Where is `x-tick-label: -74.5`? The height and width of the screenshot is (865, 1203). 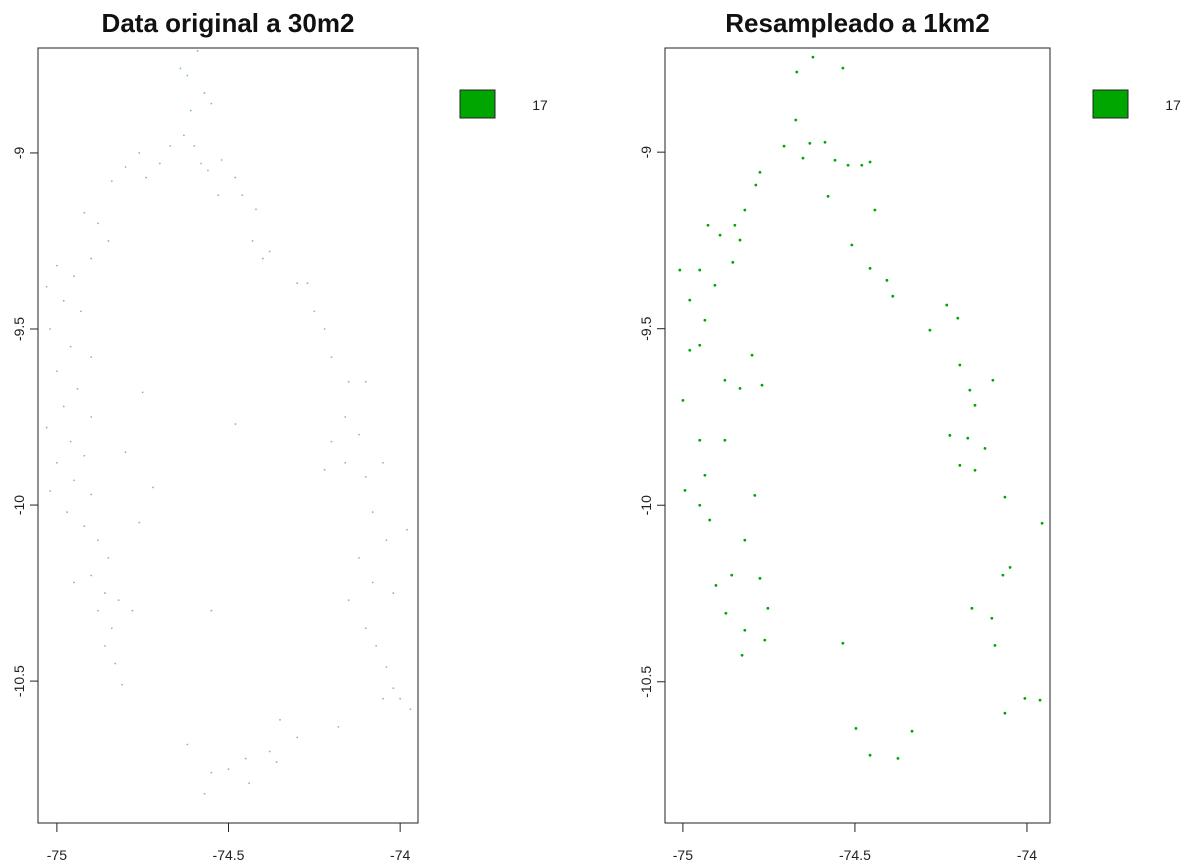 x-tick-label: -74.5 is located at coordinates (229, 855).